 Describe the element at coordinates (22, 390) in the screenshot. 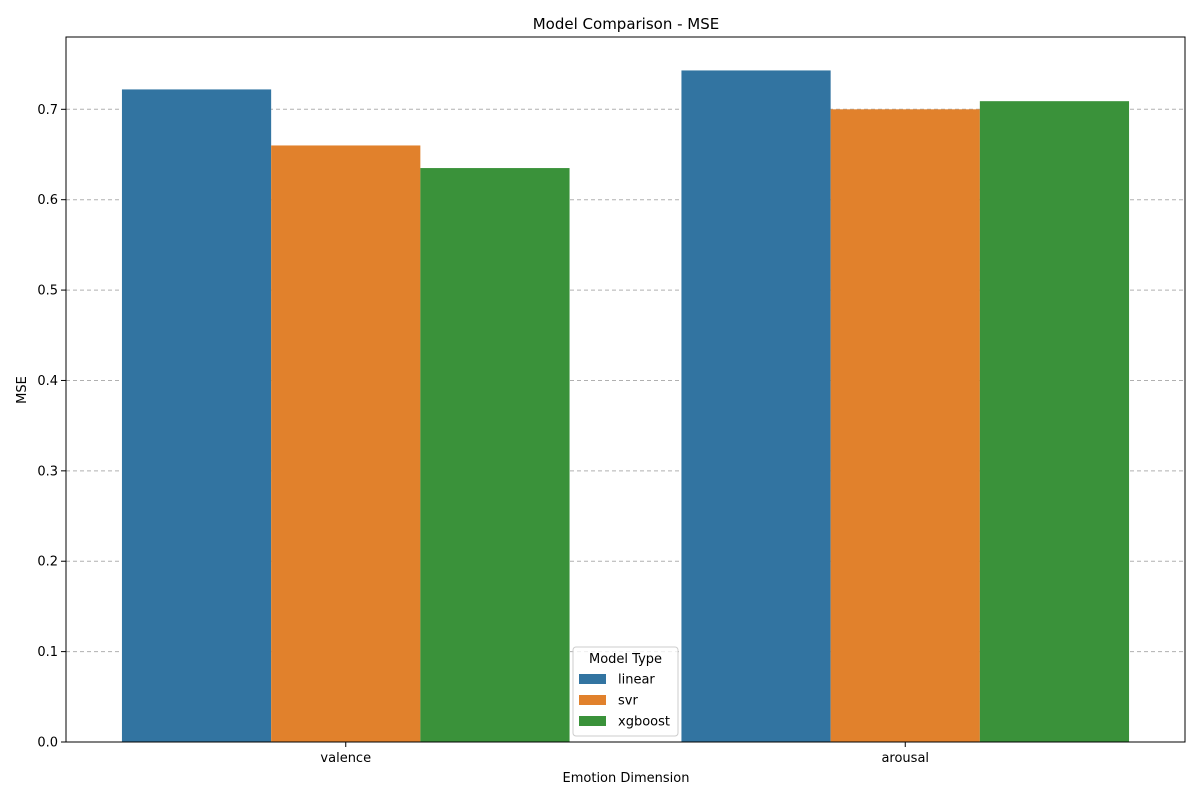

I see `y-axis-label: MSE` at that location.